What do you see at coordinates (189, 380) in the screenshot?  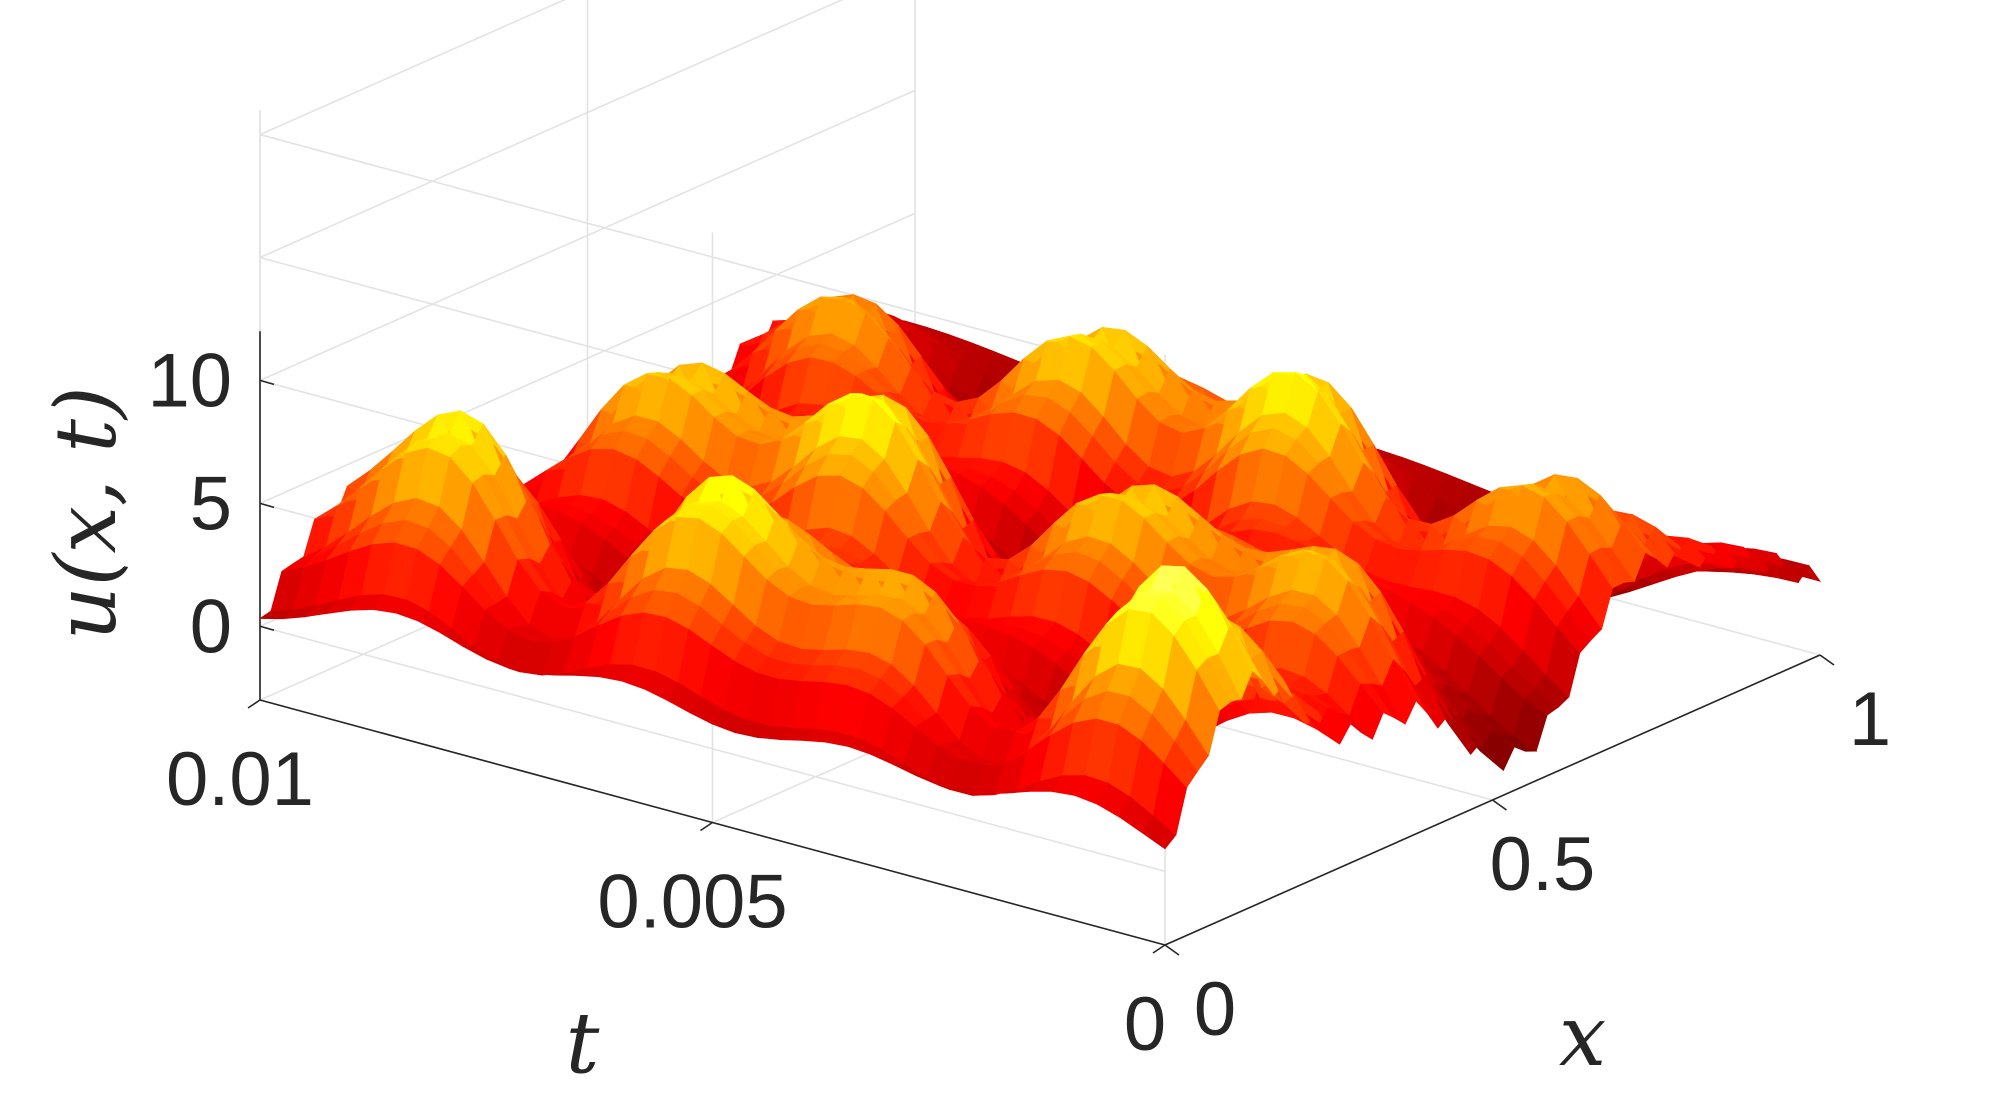 I see `u-tick-label: 10` at bounding box center [189, 380].